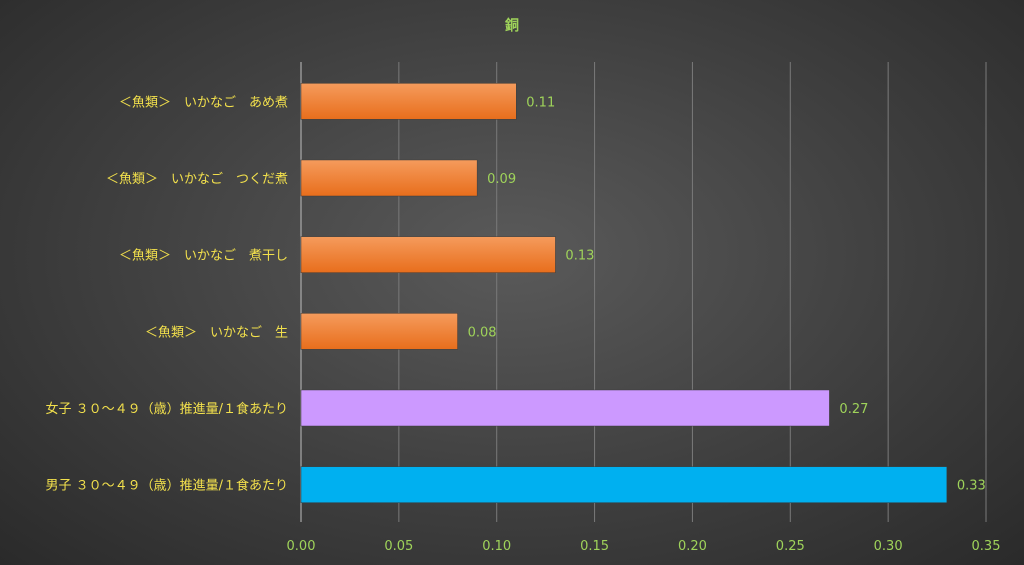 The width and height of the screenshot is (1024, 565). Describe the element at coordinates (986, 546) in the screenshot. I see `x-tick-label: 0.35` at that location.